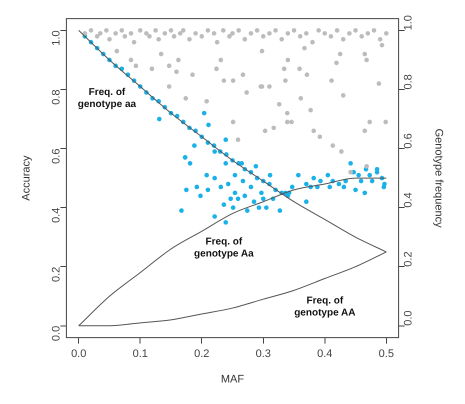  I want to click on y-tick-label: 0.8, so click(56, 97).